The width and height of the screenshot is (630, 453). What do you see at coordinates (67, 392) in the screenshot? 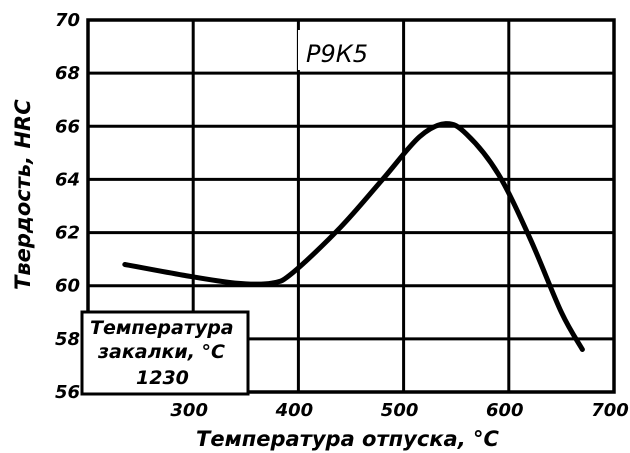
I see `y-tick-label: 56` at bounding box center [67, 392].